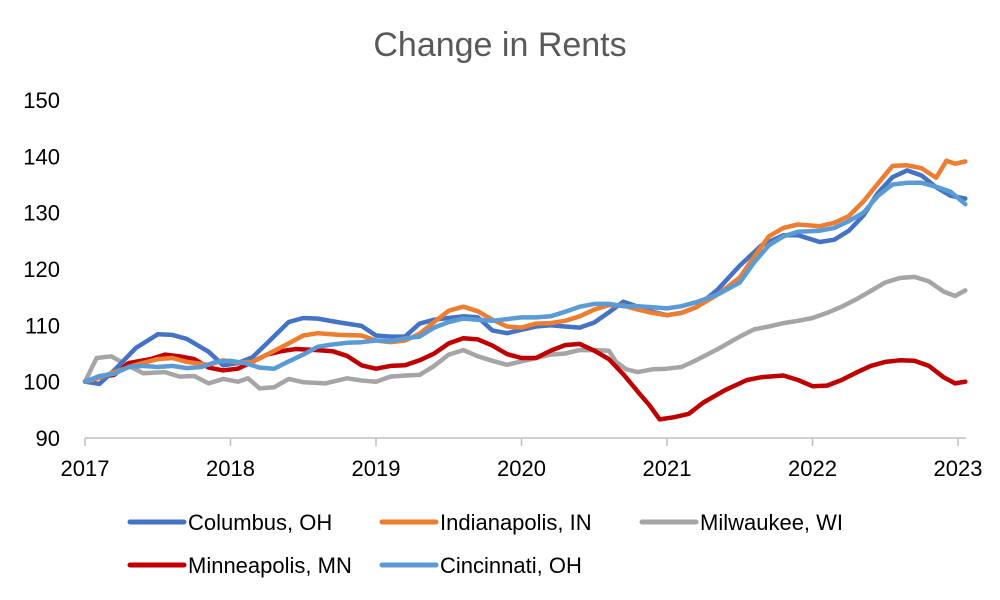 This screenshot has height=600, width=1000. What do you see at coordinates (771, 522) in the screenshot?
I see `legend-label: Milwaukee, WI` at bounding box center [771, 522].